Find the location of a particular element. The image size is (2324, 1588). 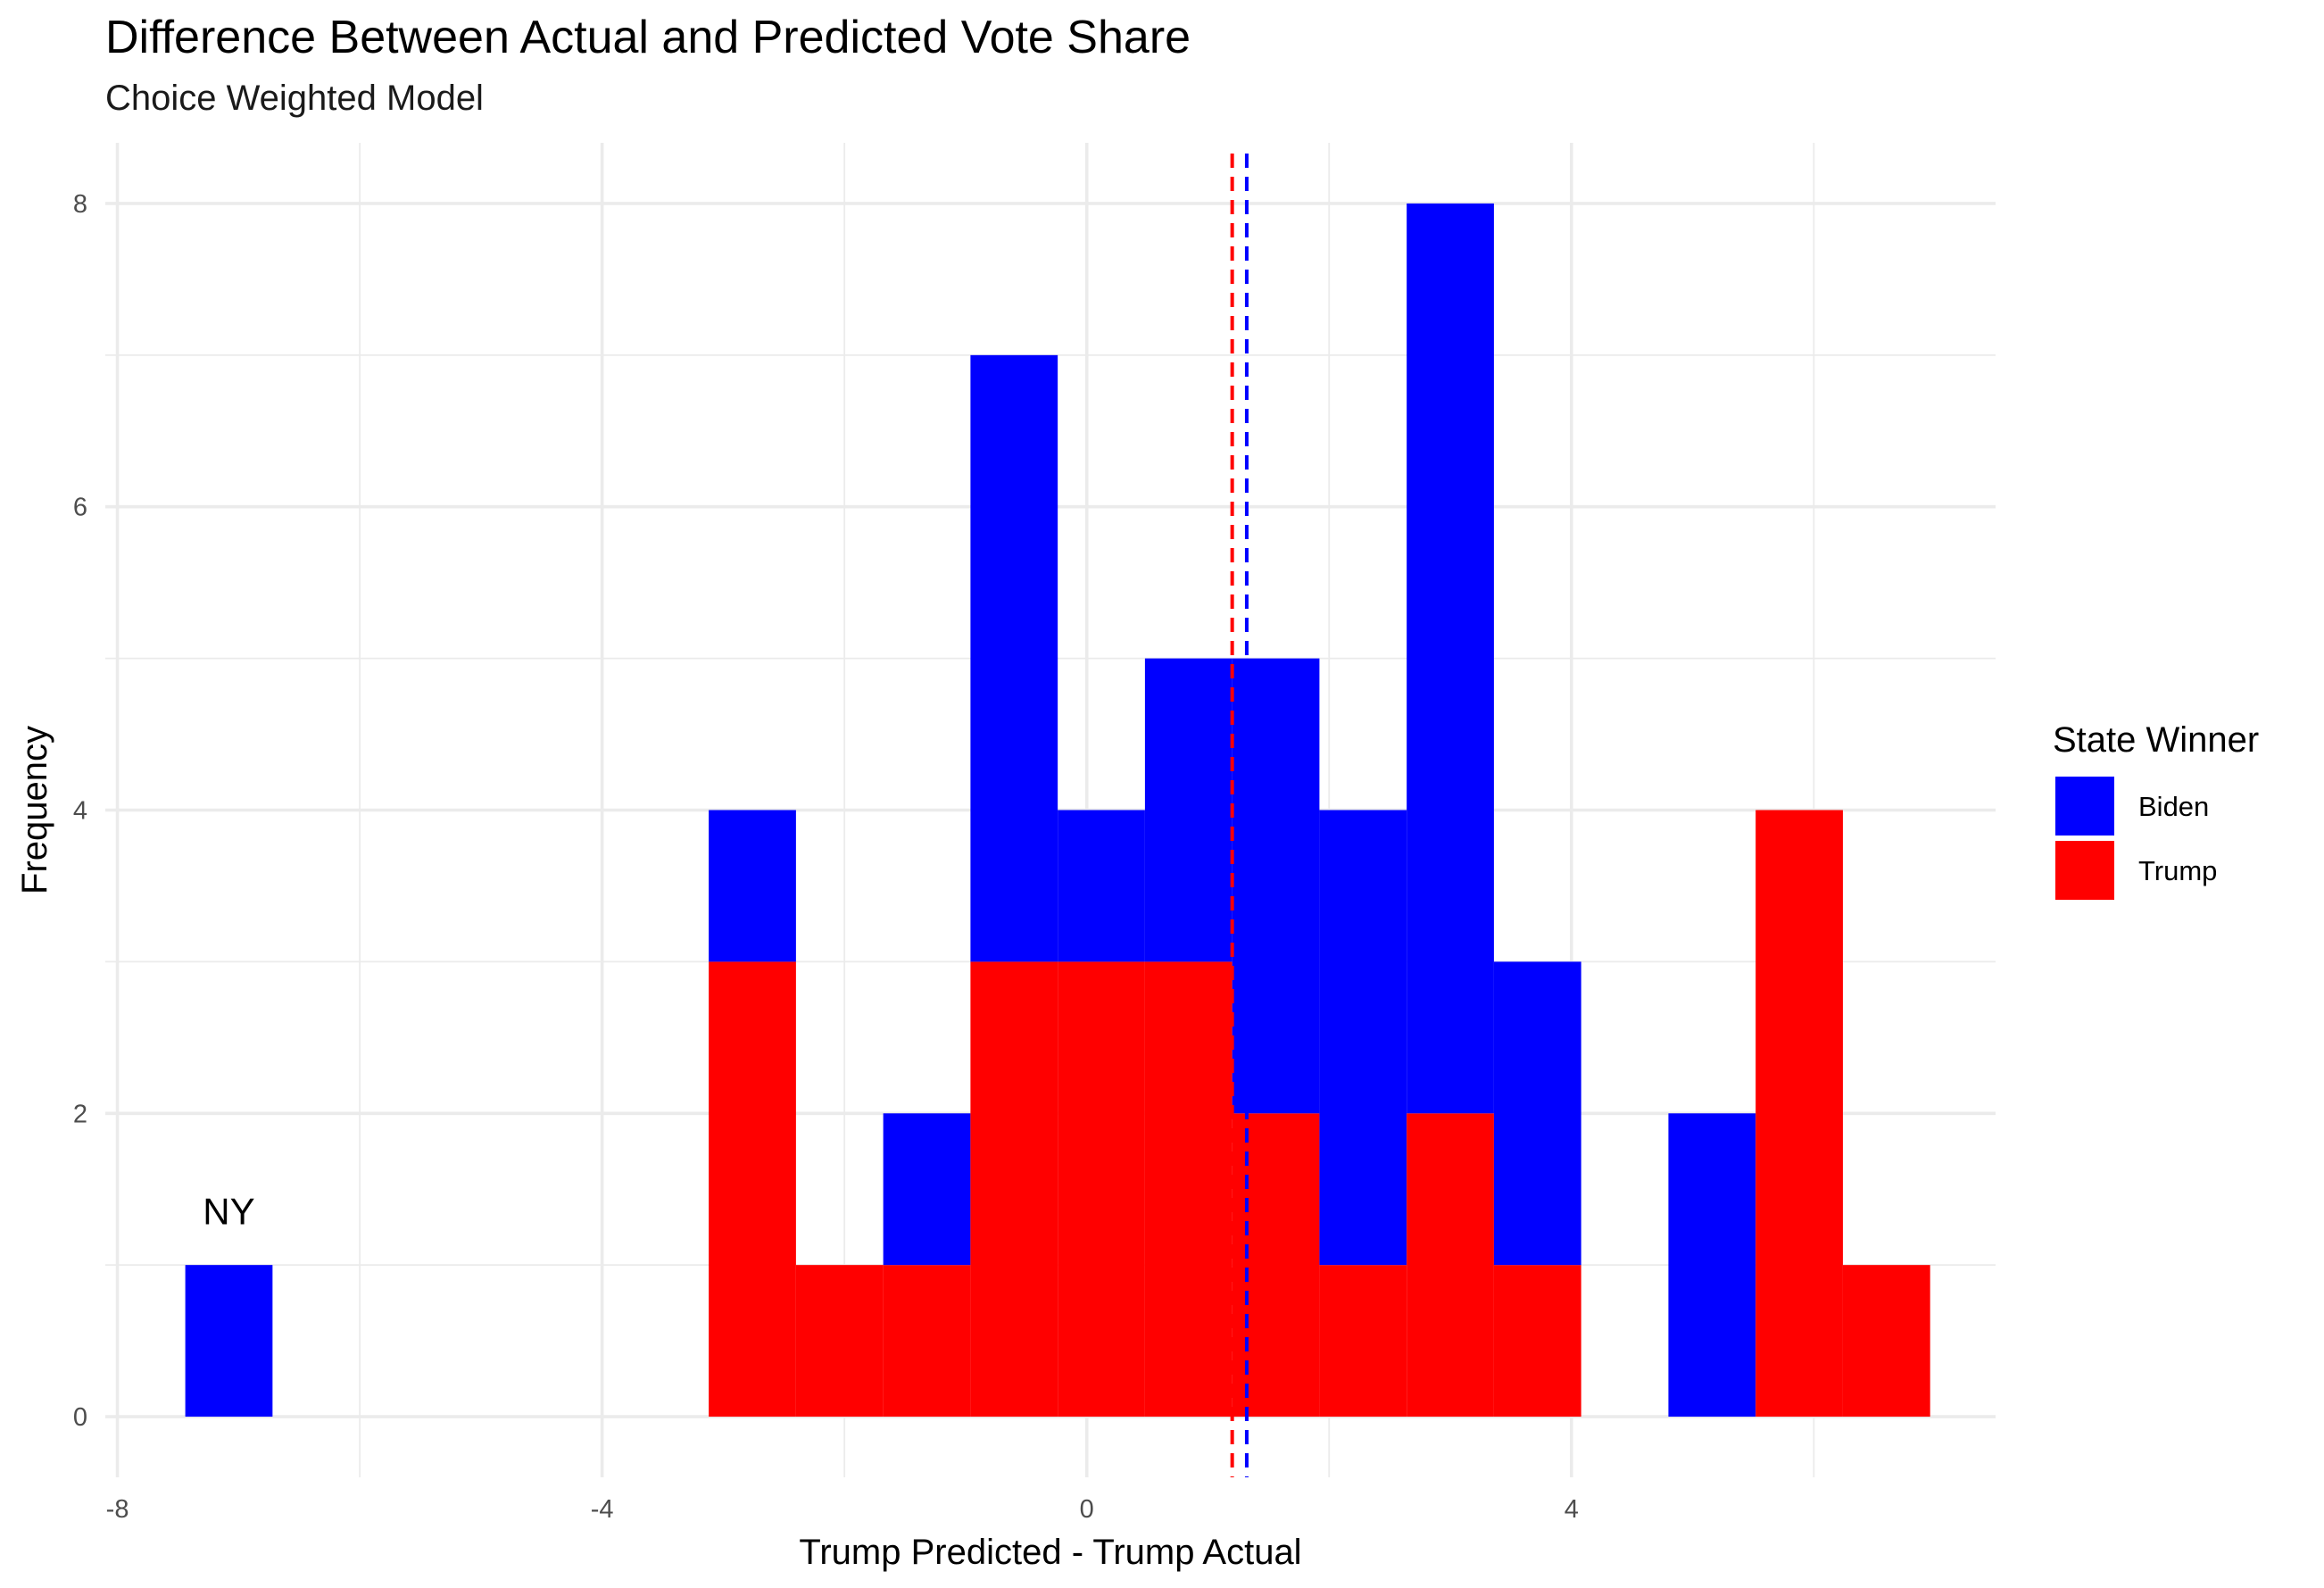

y-tick-label: 4 is located at coordinates (80, 811).